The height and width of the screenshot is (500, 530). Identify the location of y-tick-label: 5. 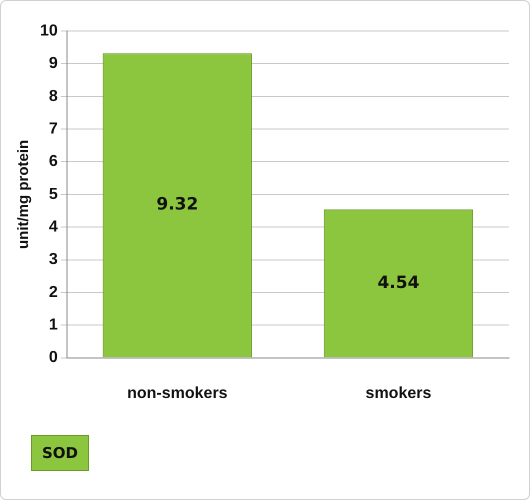
(53, 194).